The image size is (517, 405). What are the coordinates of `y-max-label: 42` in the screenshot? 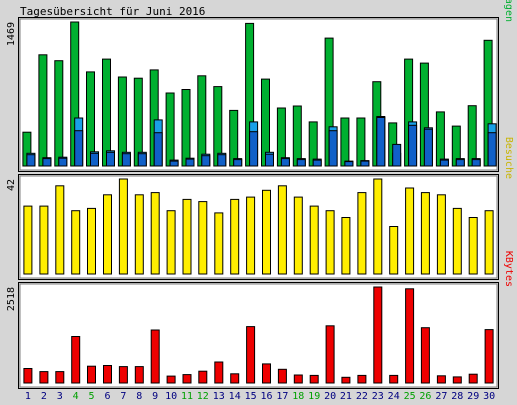 It's located at (11, 185).